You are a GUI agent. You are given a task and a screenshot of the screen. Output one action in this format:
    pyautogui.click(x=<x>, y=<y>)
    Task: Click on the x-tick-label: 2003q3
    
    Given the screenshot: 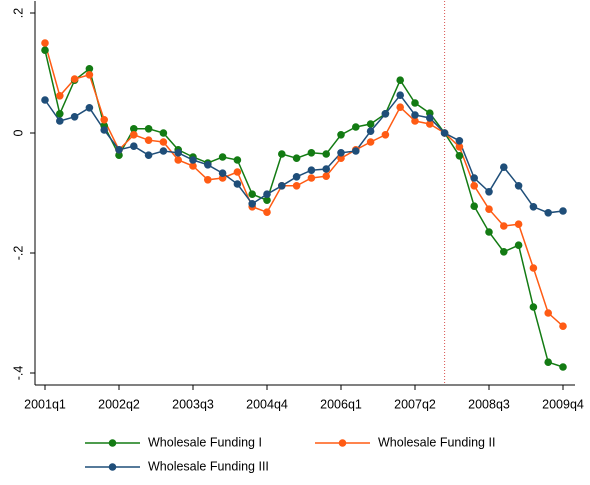 What is the action you would take?
    pyautogui.click(x=193, y=404)
    